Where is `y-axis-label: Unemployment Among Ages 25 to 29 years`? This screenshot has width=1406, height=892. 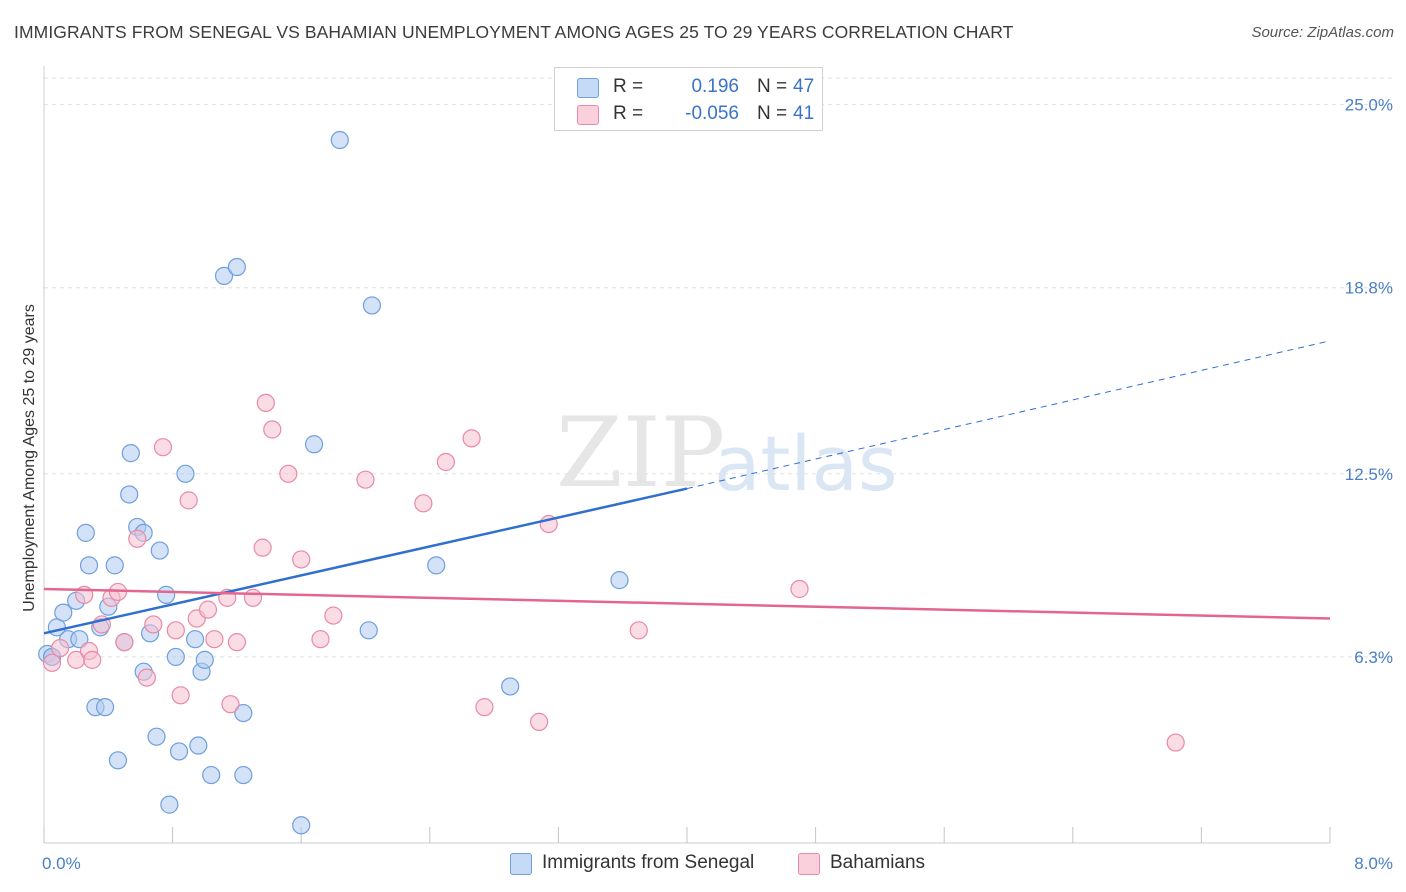
y-axis-label: Unemployment Among Ages 25 to 29 years is located at coordinates (29, 458).